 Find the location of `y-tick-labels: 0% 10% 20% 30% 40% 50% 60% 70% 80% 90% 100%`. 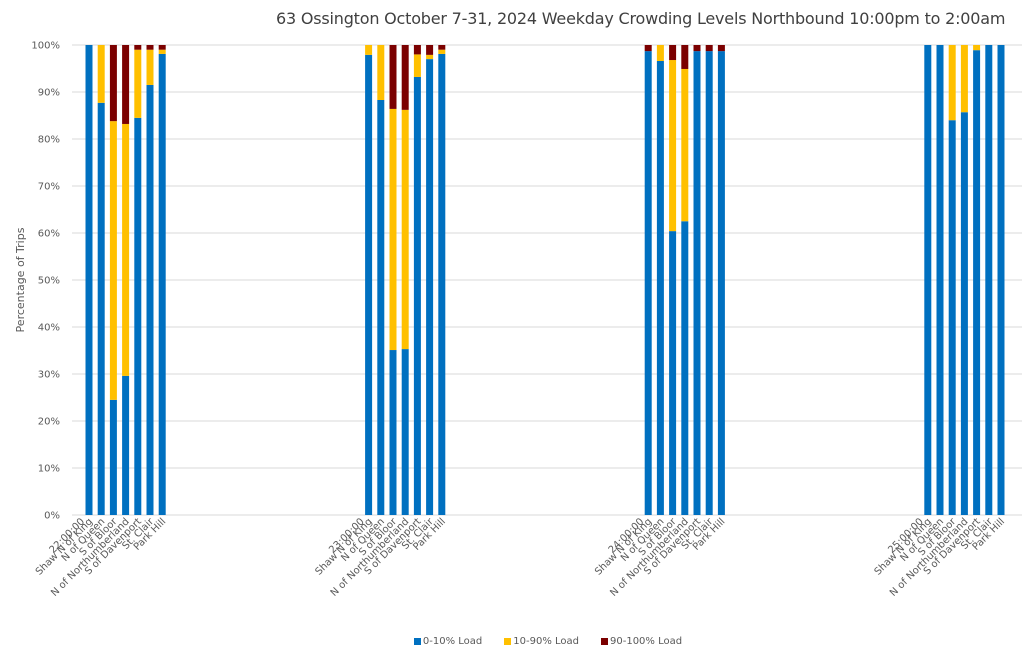

y-tick-labels: 0% 10% 20% 30% 40% 50% 60% 70% 80% 90% 100% is located at coordinates (45, 281).